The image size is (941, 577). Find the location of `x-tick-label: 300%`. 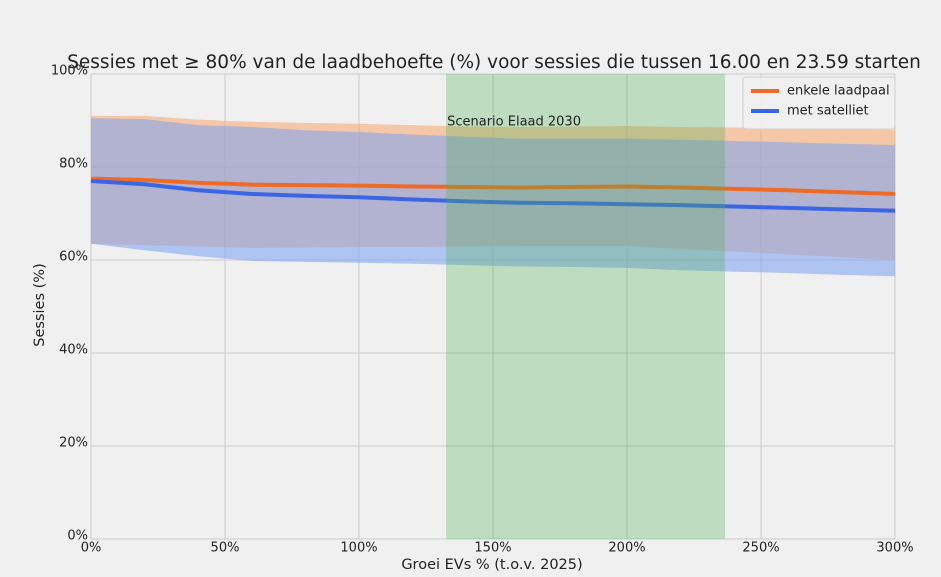

x-tick-label: 300% is located at coordinates (894, 548).